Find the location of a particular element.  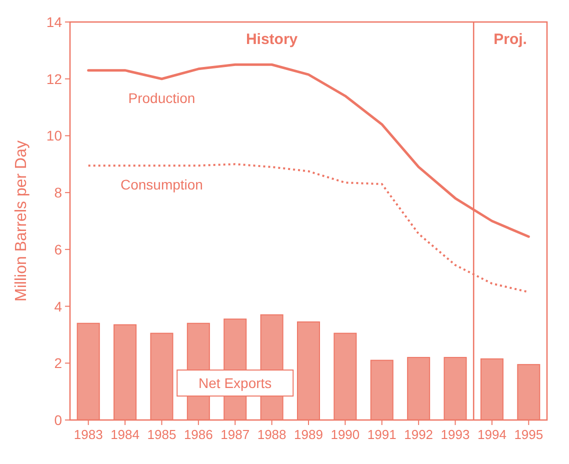

annotation: History is located at coordinates (272, 39).